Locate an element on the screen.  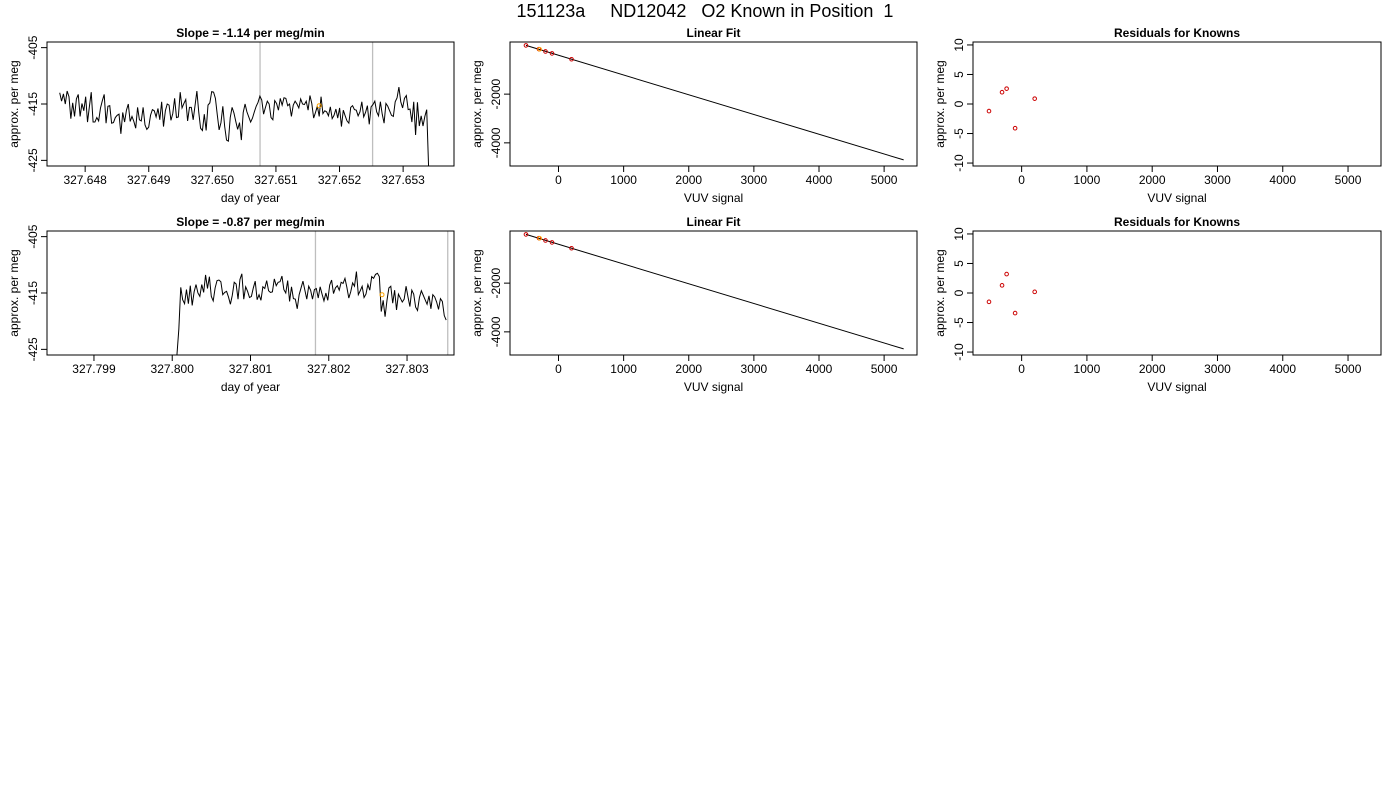
page-title: 151123a ND12042 O2 Known in Position 1 is located at coordinates (705, 11).